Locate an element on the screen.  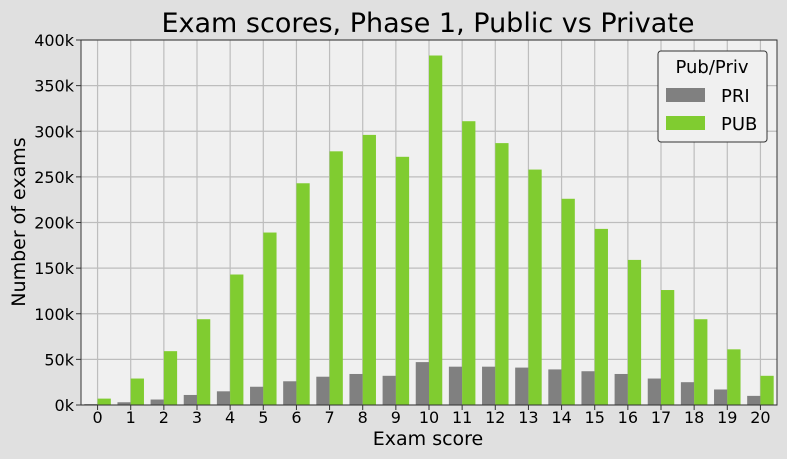
legend-swatch-pri is located at coordinates (685, 95).